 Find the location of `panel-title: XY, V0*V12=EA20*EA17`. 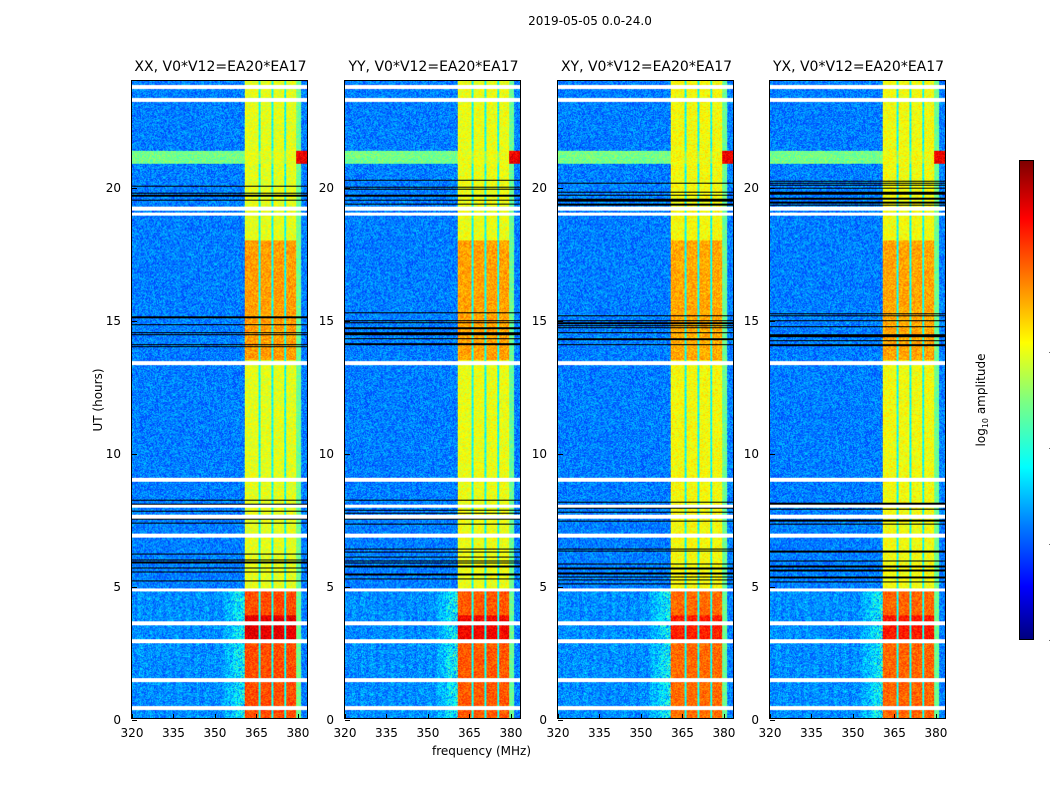

panel-title: XY, V0*V12=EA20*EA17 is located at coordinates (646, 67).